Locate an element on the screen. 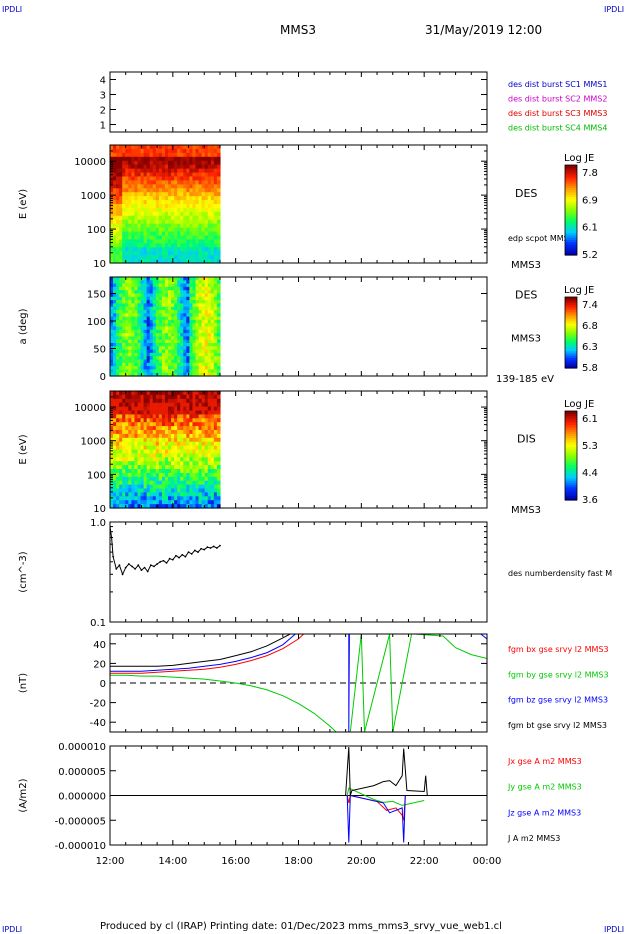  time-axis: 12:00 14:00 16:00 18:00 20:00 22:00 00:00 is located at coordinates (299, 861).